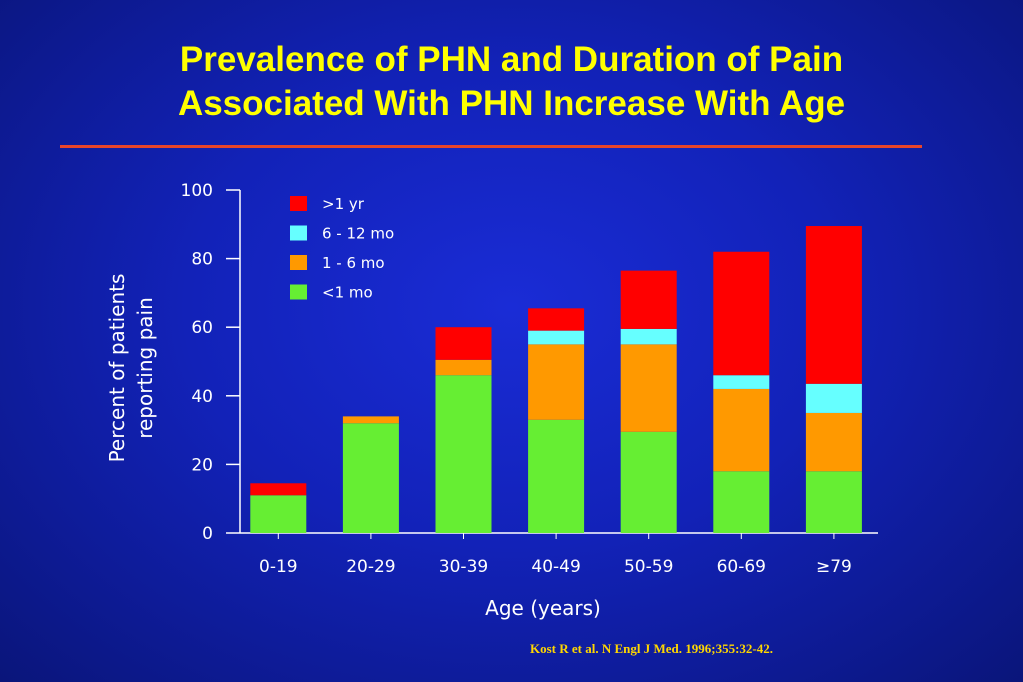  Describe the element at coordinates (202, 397) in the screenshot. I see `y-tick-label: 40` at that location.